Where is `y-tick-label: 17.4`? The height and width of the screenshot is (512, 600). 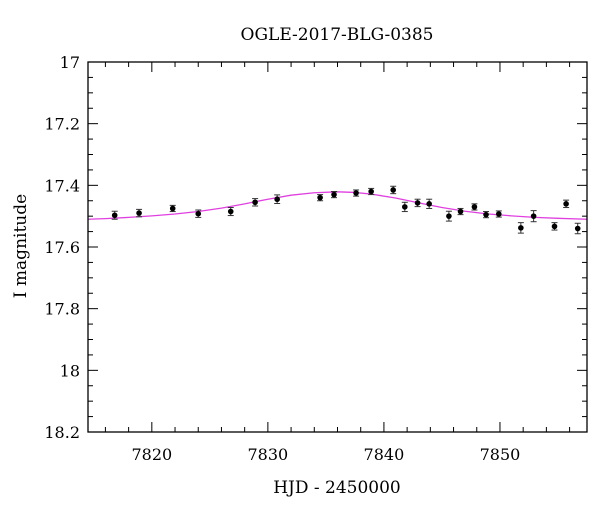 y-tick-label: 17.4 is located at coordinates (62, 185).